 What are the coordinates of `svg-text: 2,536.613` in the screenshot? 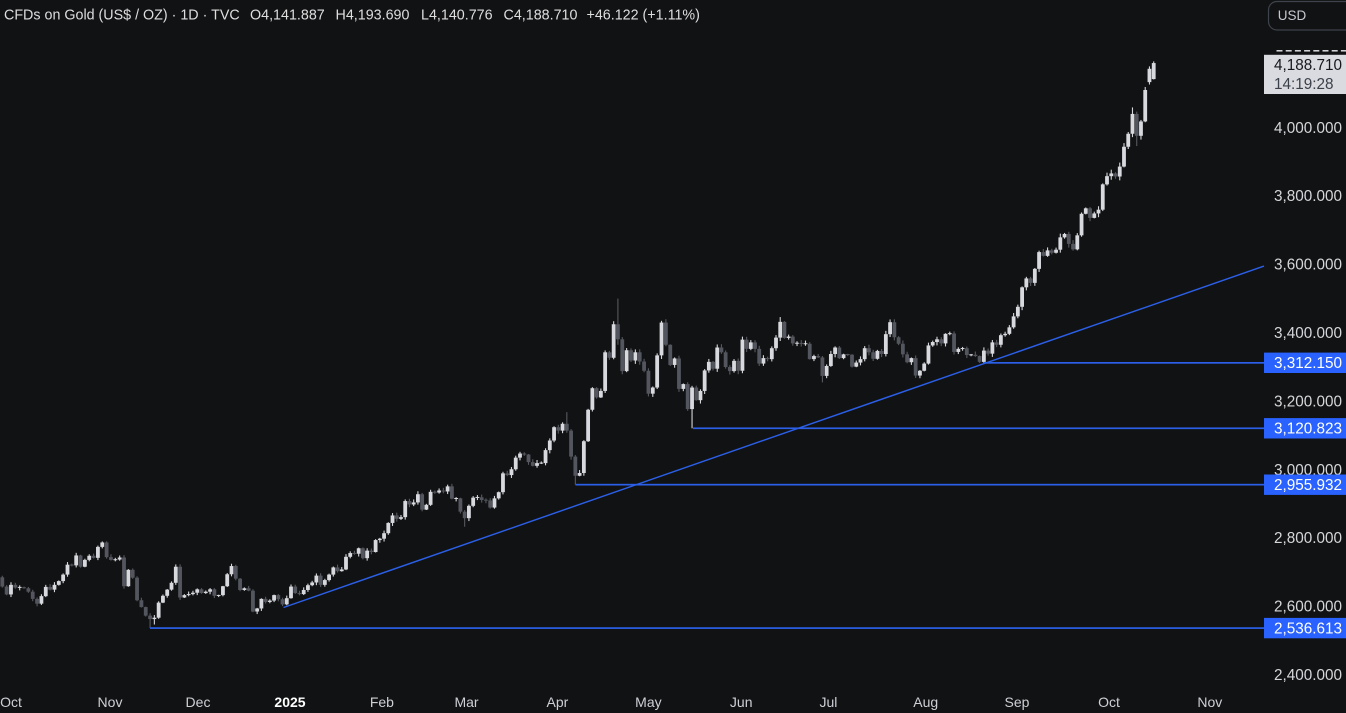 It's located at (1308, 628).